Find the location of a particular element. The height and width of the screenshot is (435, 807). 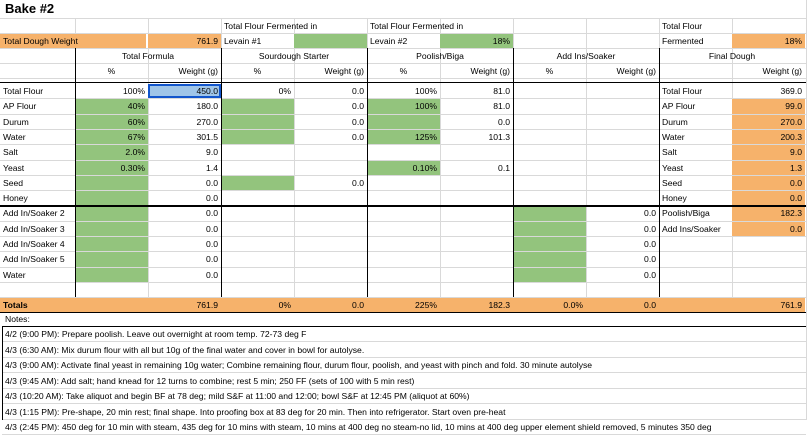

starter-weight: 0.0 is located at coordinates (358, 91).